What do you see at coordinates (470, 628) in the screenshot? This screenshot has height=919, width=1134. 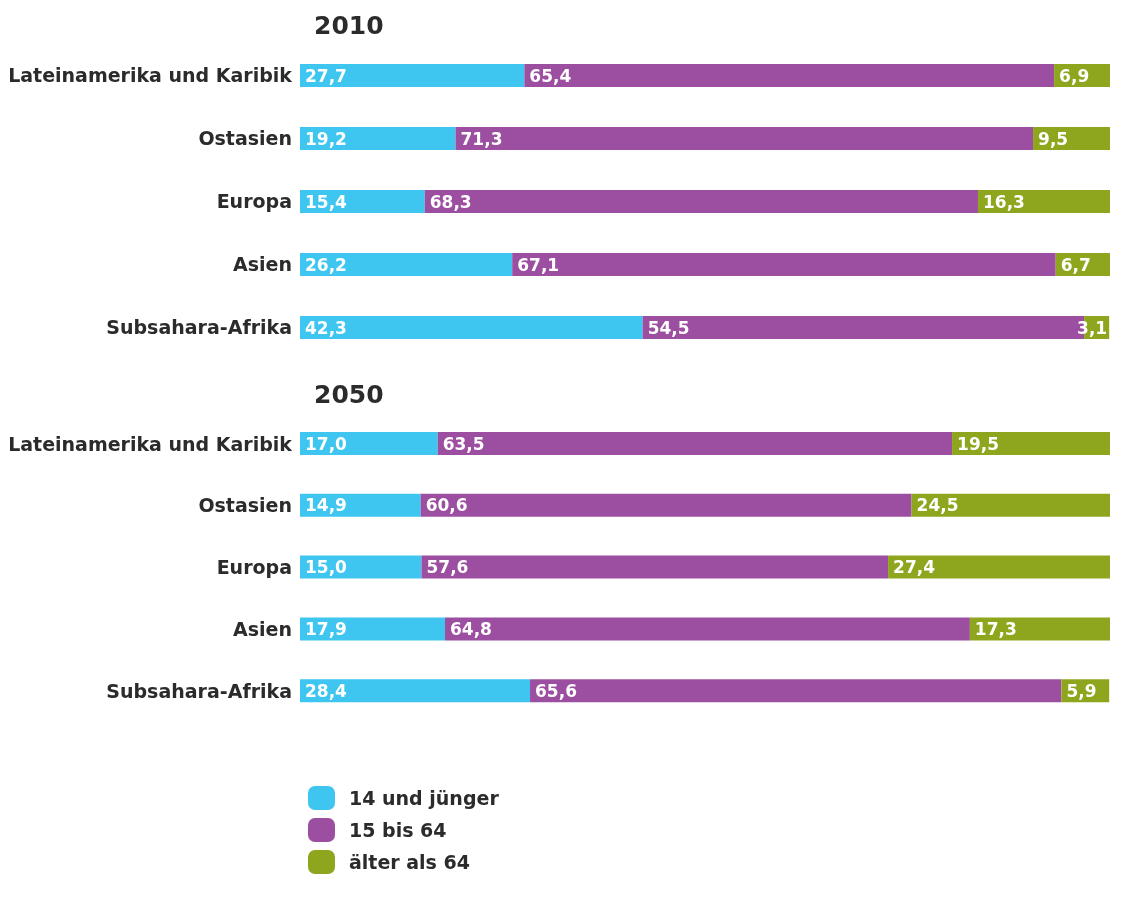 I see `data-label: 64,8` at bounding box center [470, 628].